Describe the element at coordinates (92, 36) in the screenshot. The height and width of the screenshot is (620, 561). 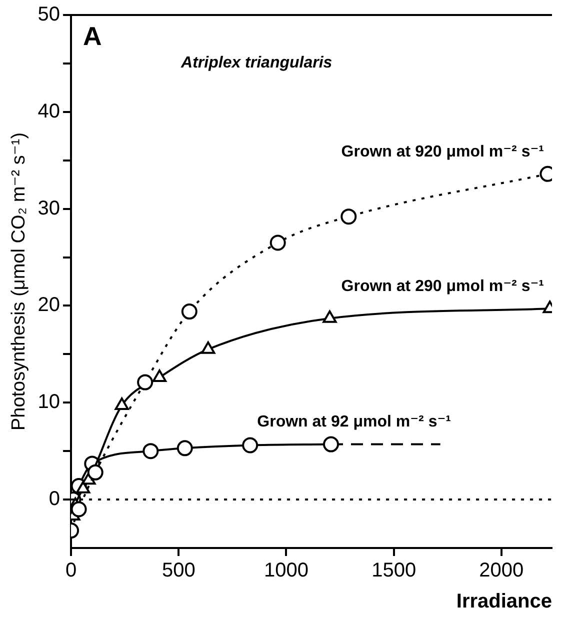
I see `annotation: A` at that location.